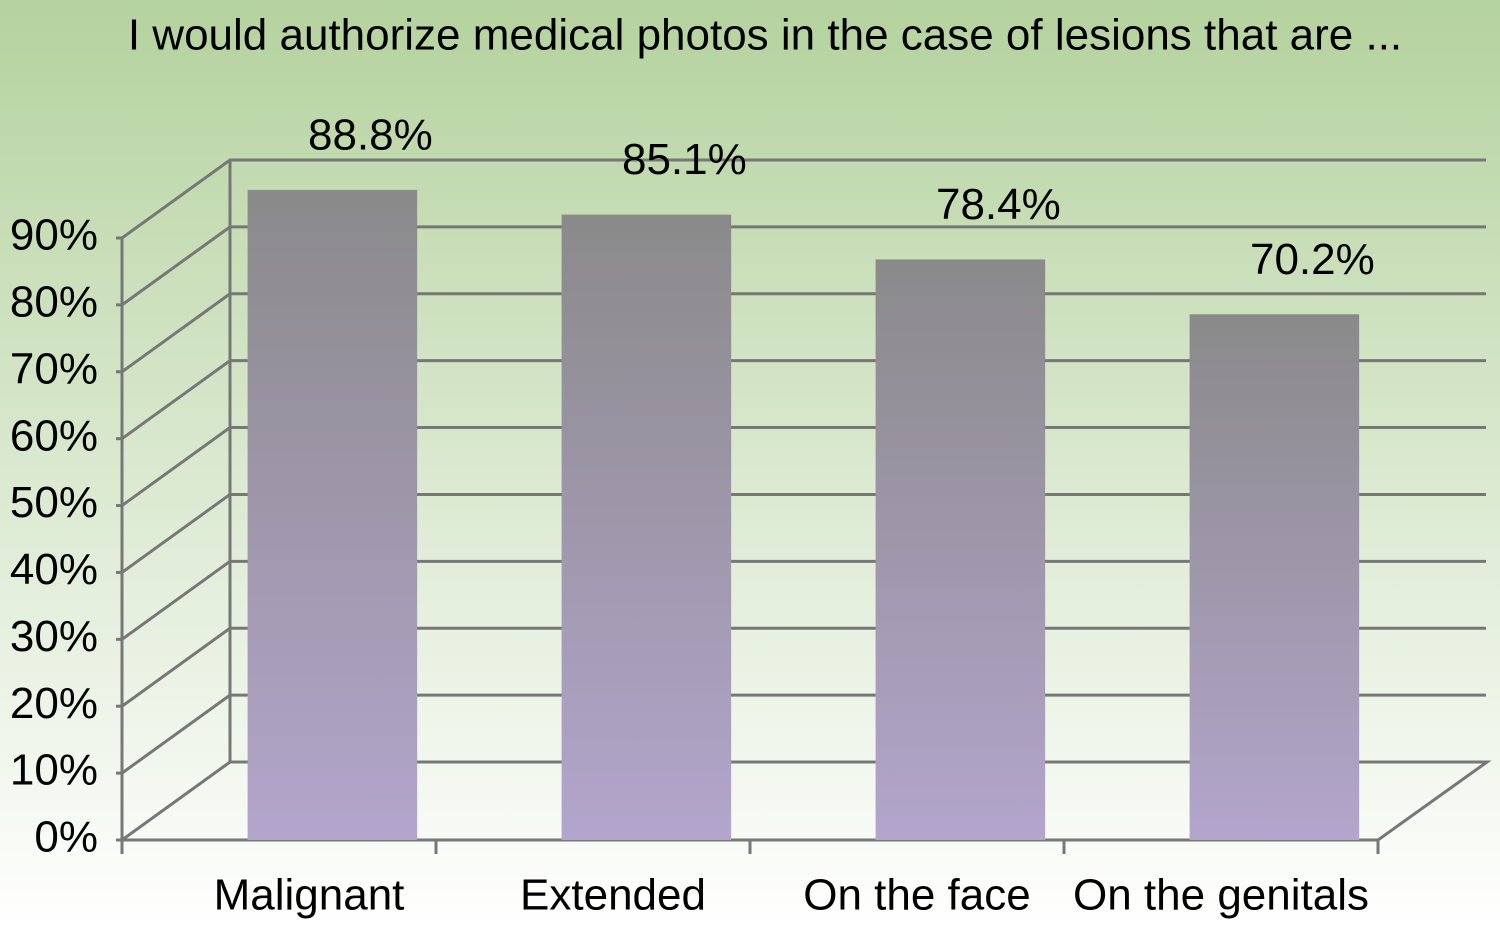 The width and height of the screenshot is (1500, 926). I want to click on x-tick-label: On the genitals, so click(1221, 895).